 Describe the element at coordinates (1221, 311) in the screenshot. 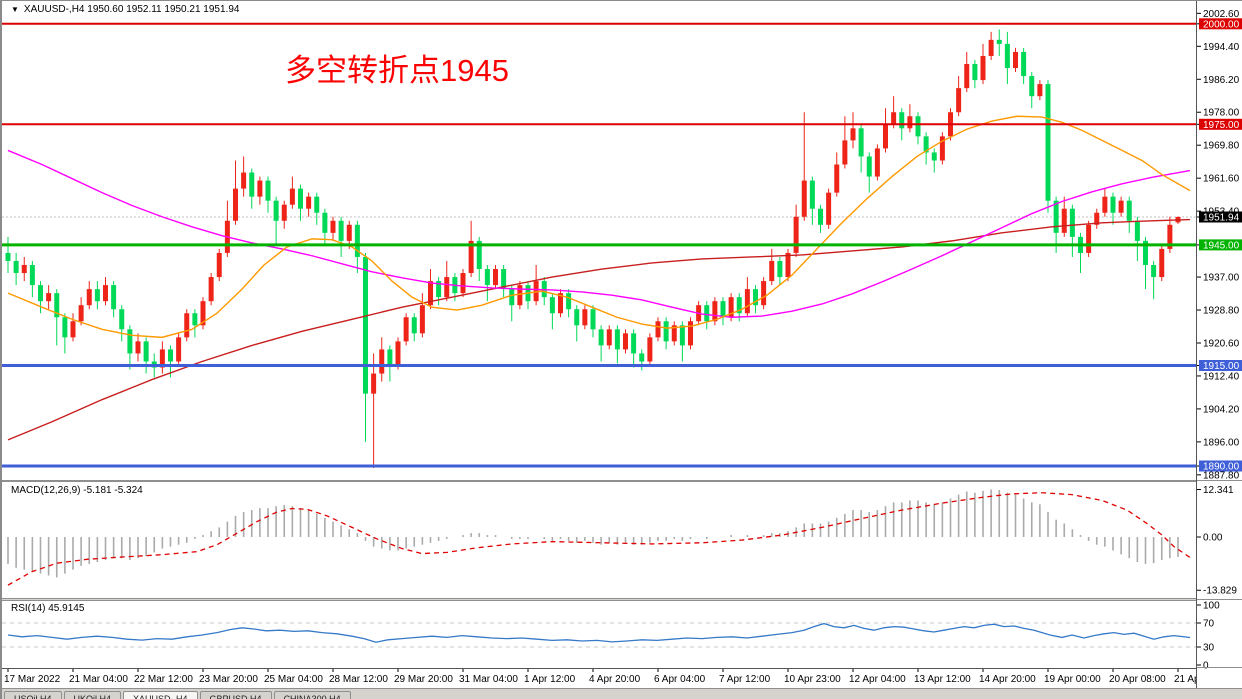

I see `y-axis-label: 1928.80` at that location.